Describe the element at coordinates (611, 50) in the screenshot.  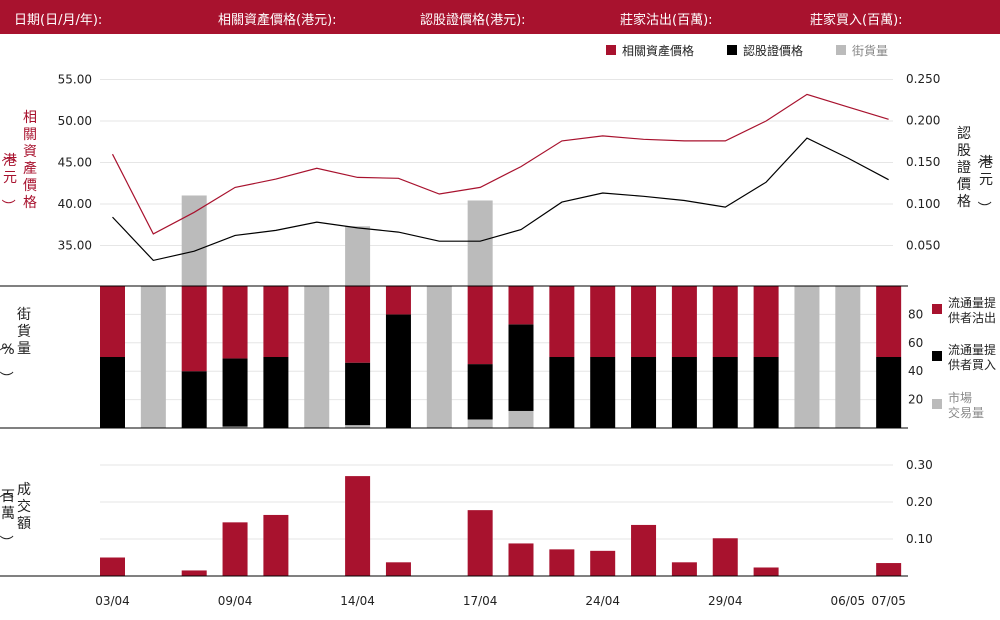
I see `legend-swatch` at that location.